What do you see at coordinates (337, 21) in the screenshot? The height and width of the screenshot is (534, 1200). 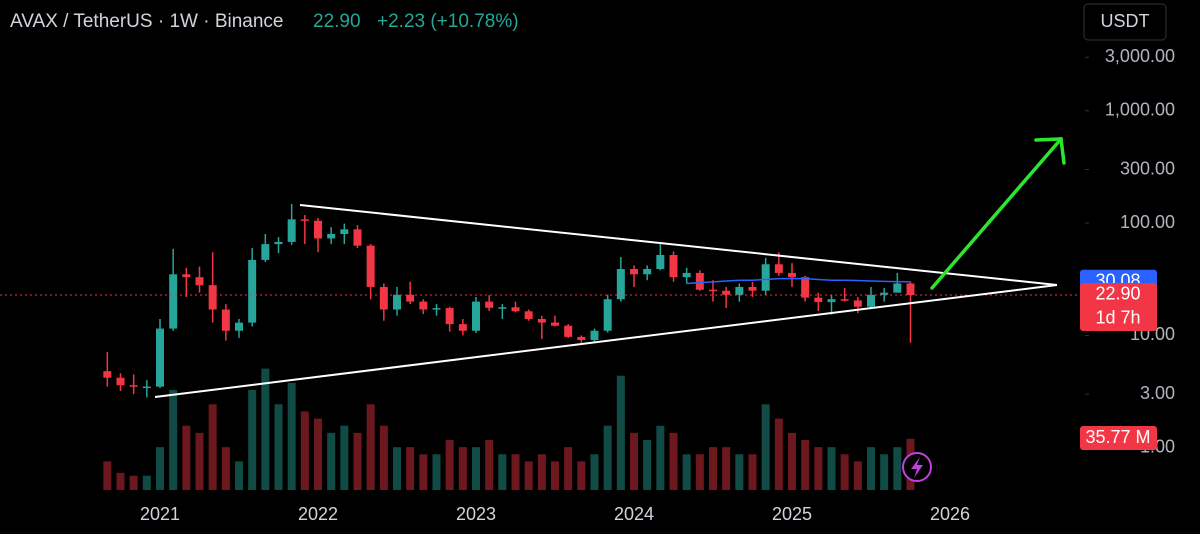 I see `last-price: 22.90` at bounding box center [337, 21].